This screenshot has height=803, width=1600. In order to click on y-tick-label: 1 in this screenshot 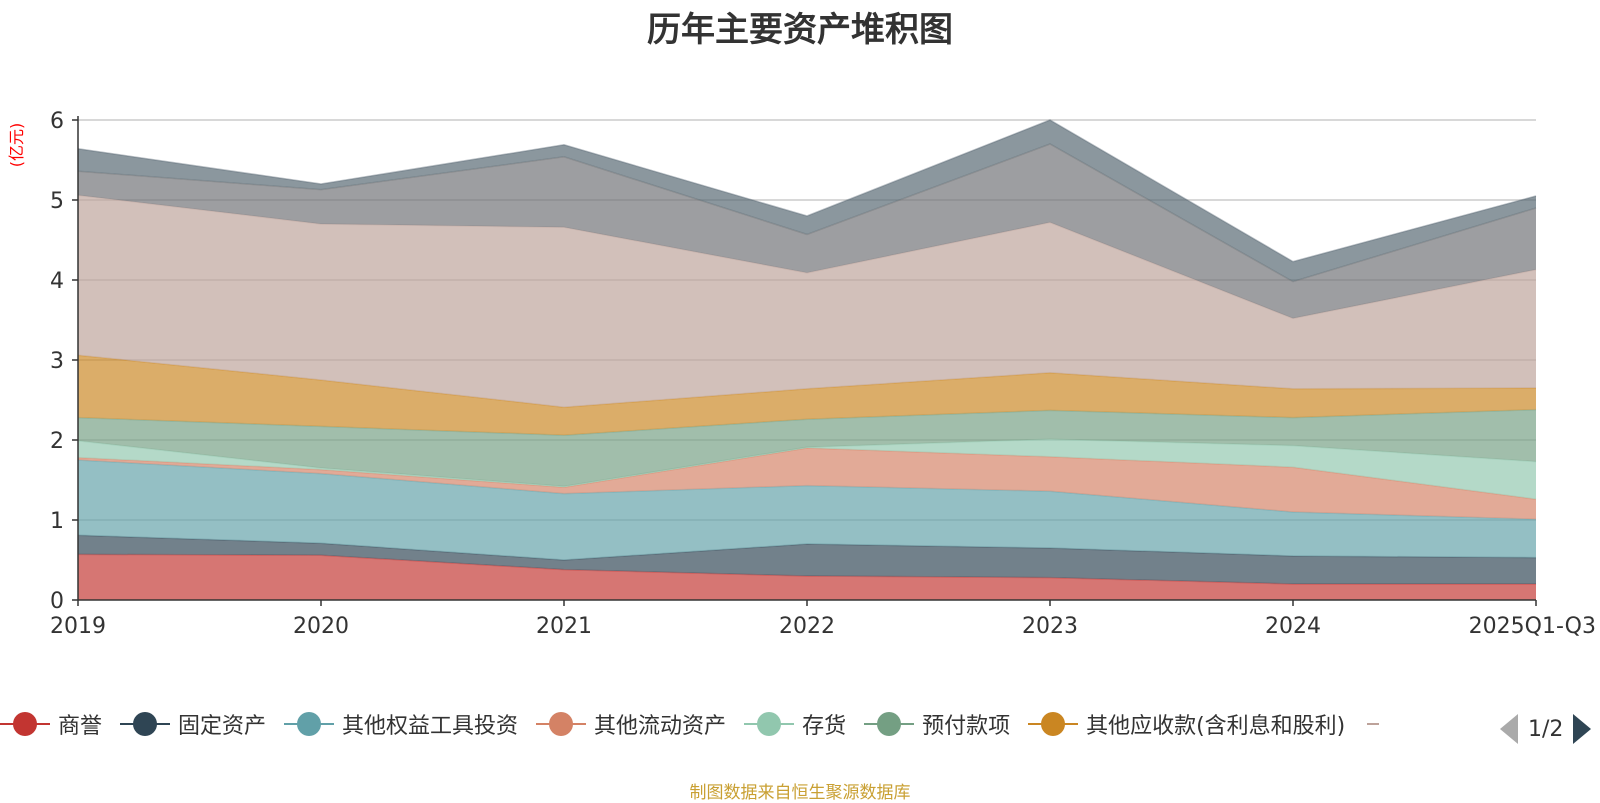, I will do `click(57, 521)`.